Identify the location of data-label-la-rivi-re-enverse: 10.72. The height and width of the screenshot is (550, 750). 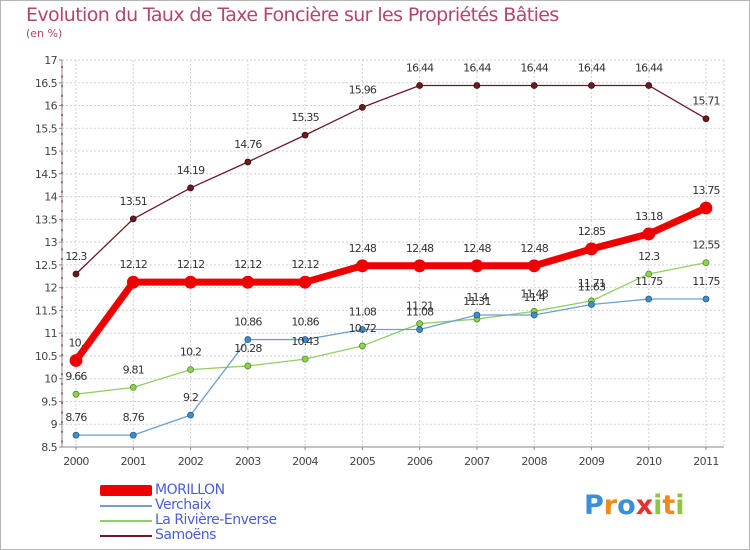
(363, 328).